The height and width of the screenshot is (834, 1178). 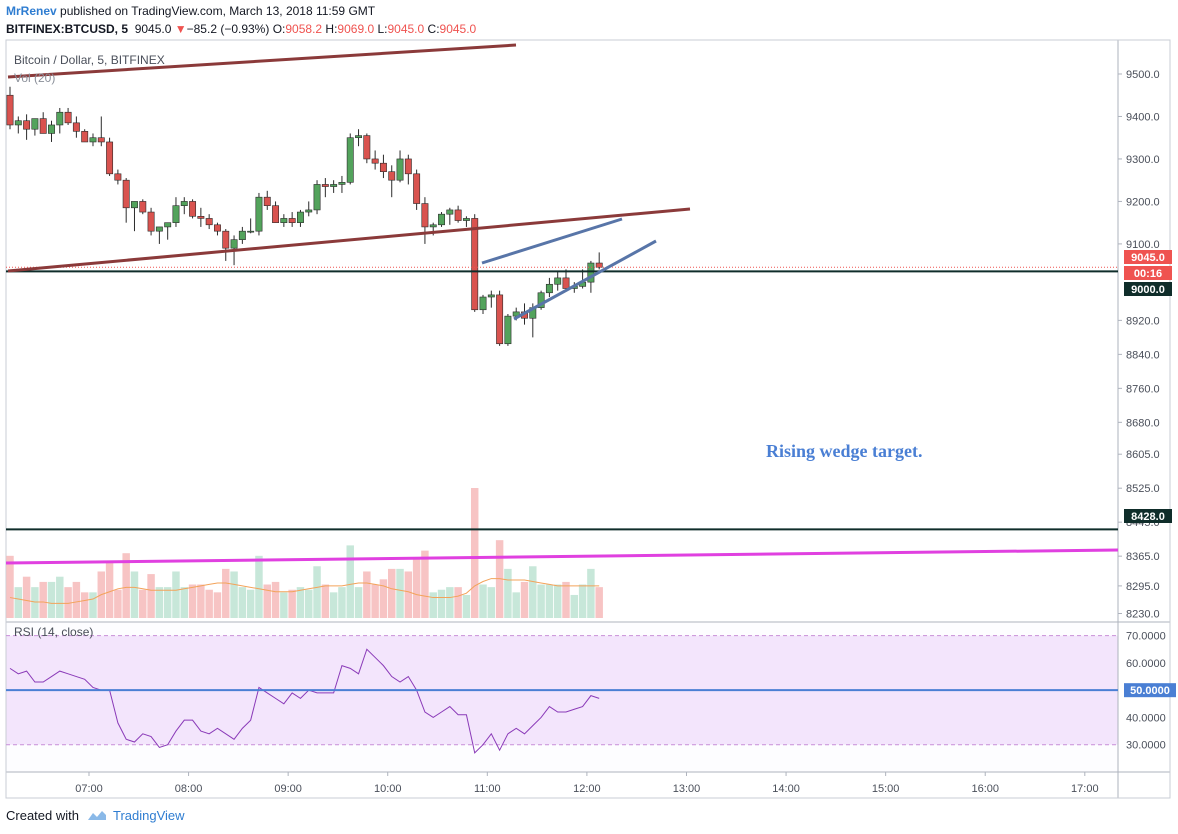 What do you see at coordinates (562, 556) in the screenshot?
I see `magenta-trend-line` at bounding box center [562, 556].